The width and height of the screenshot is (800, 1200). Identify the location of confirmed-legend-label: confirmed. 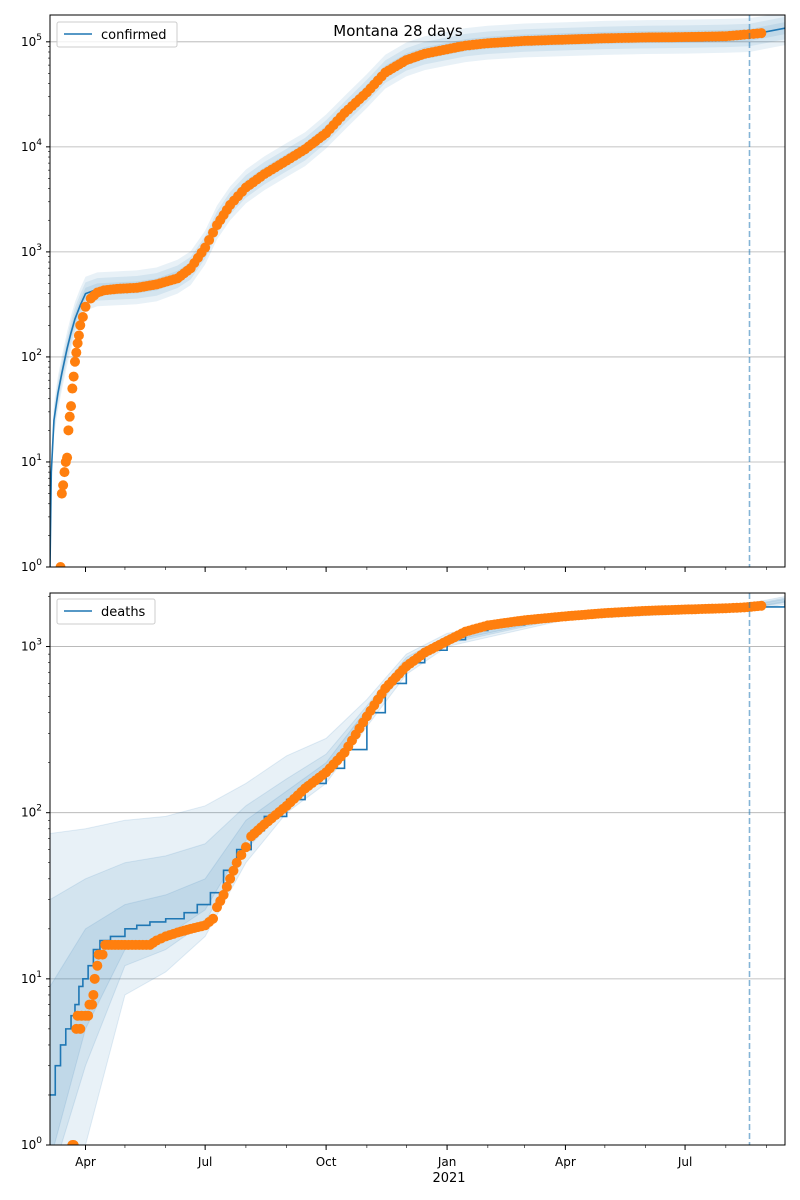
(134, 35).